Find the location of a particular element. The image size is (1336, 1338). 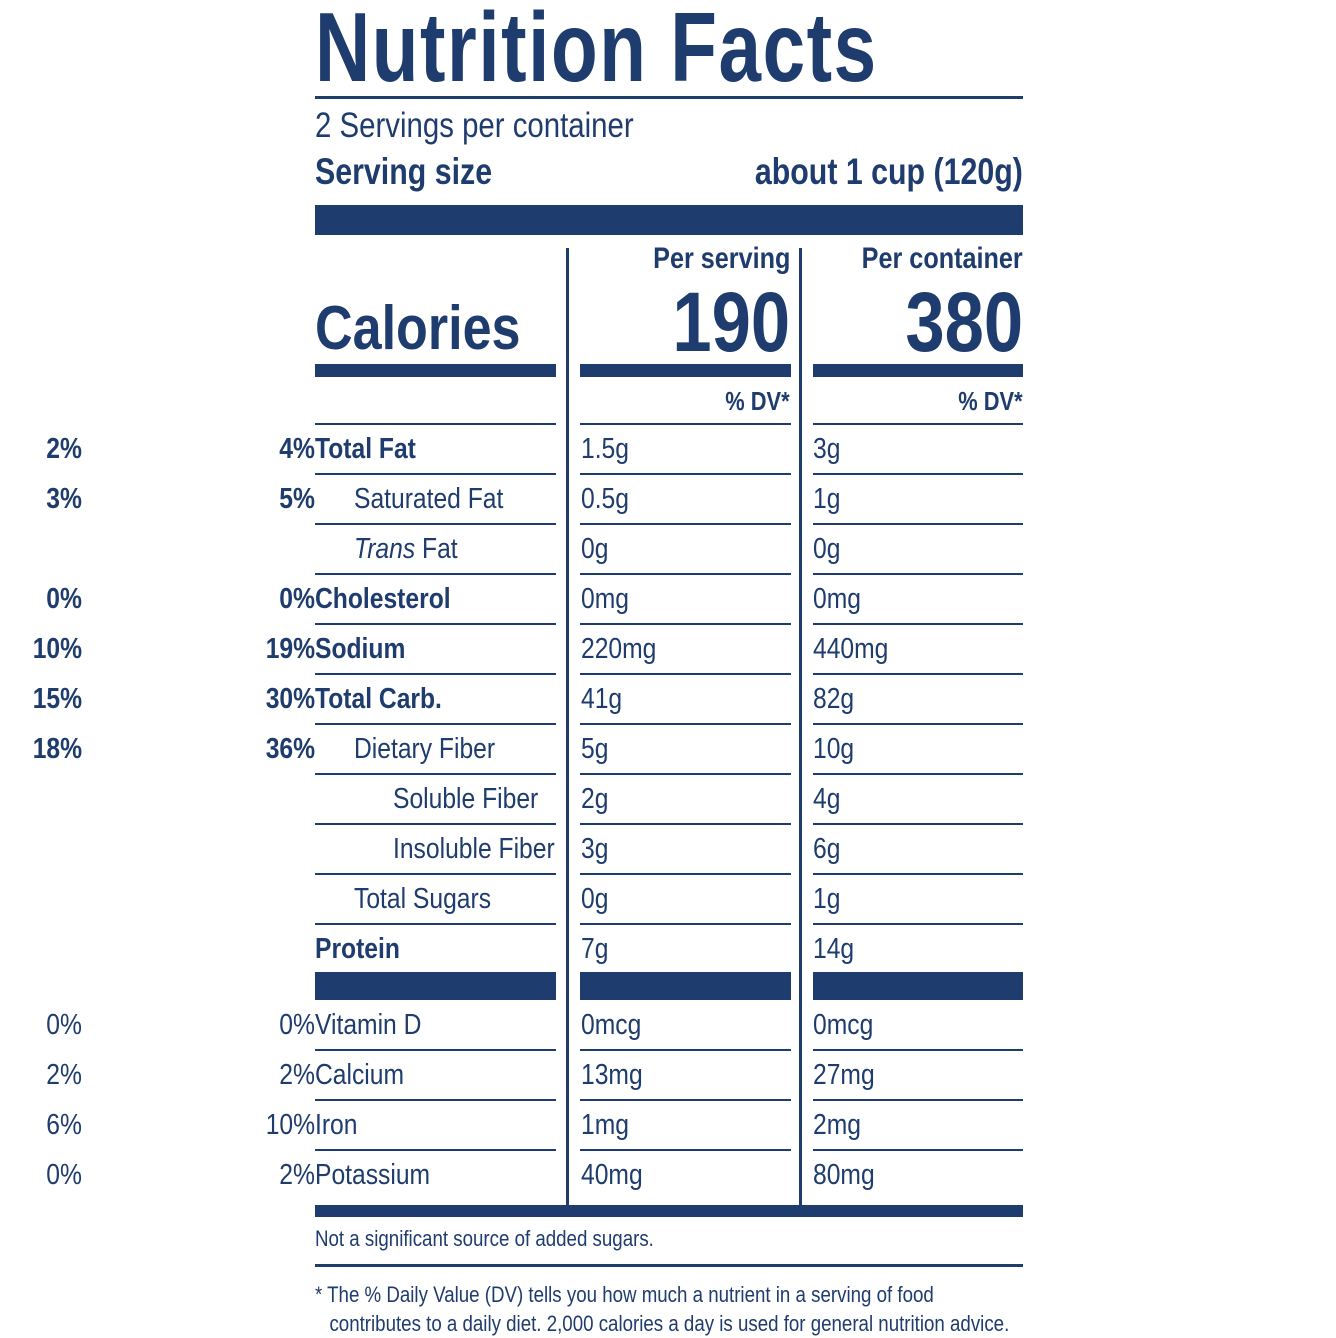

per-container-dv: 36% is located at coordinates (290, 749).